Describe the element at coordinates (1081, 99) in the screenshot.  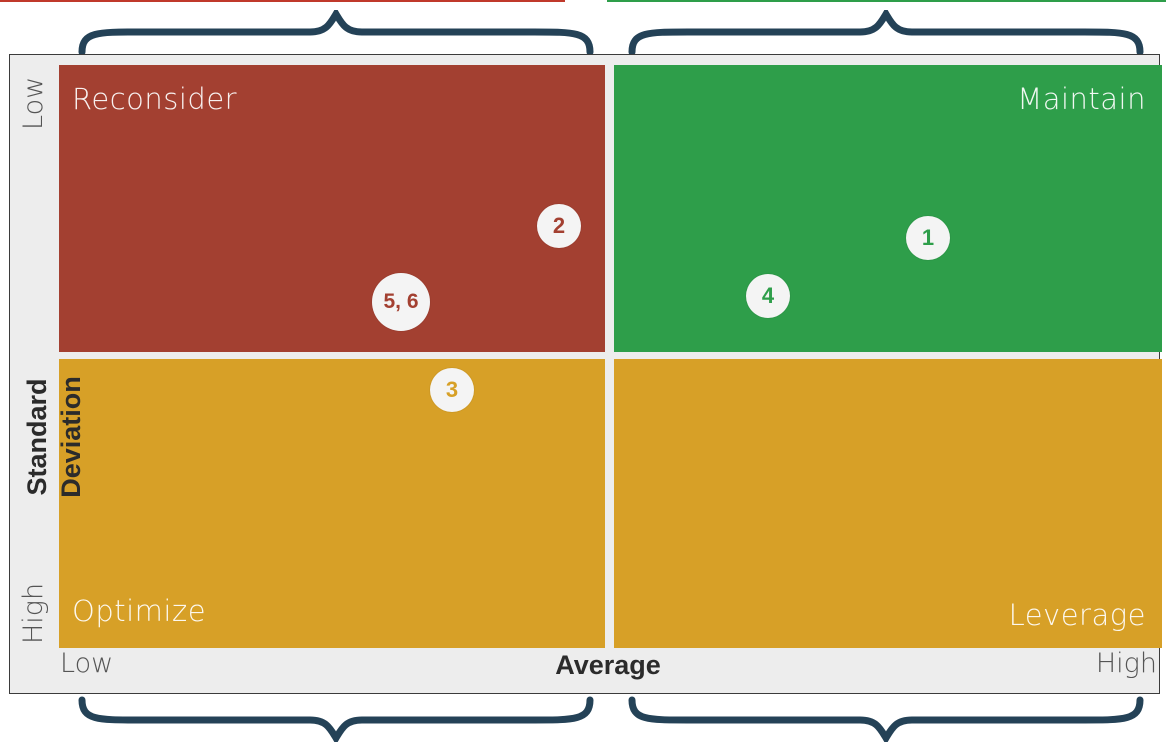
I see `quadrant-label-maintain: Maintain` at that location.